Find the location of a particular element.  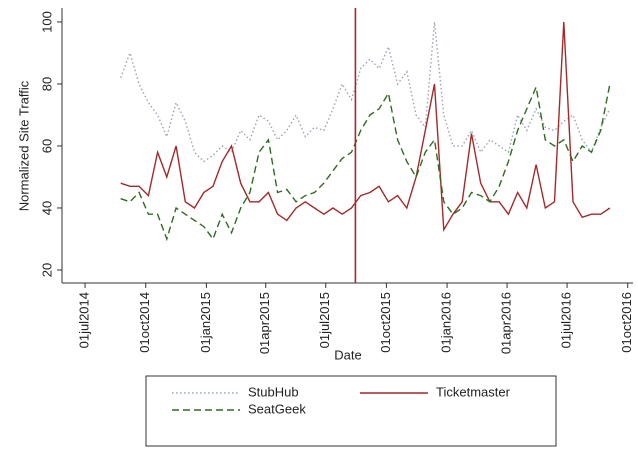

x-tick-label: 01jan2015 is located at coordinates (205, 322).